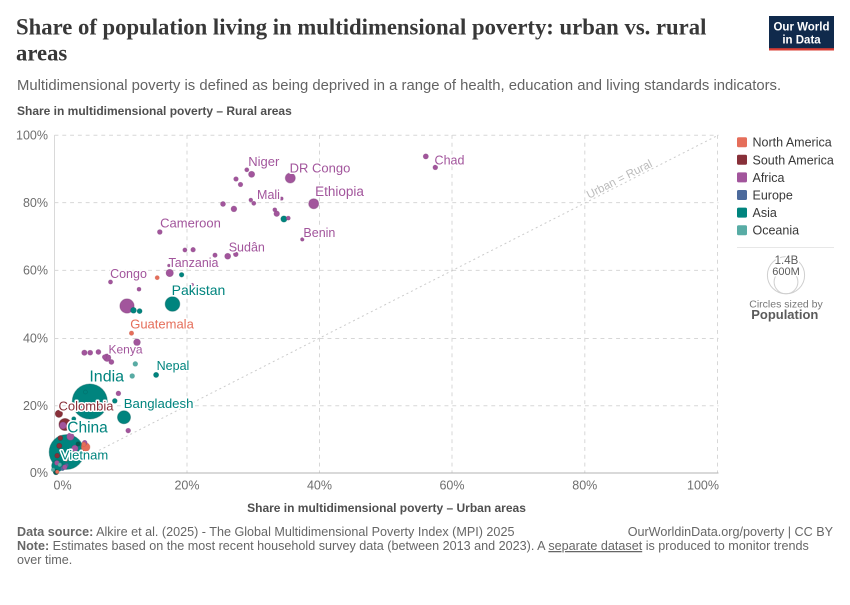  I want to click on svg-text: Nepal, so click(173, 366).